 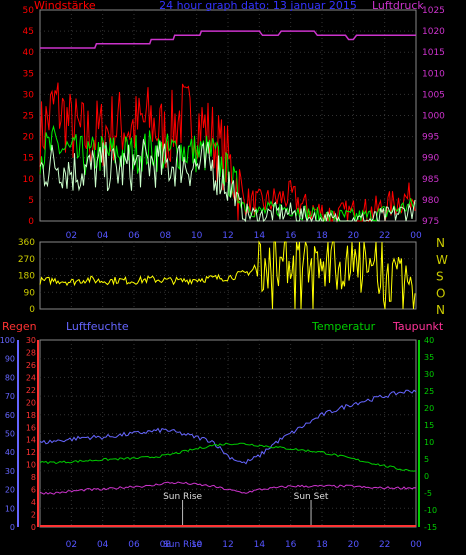 What do you see at coordinates (291, 545) in the screenshot?
I see `climate-x-tick-8: 16` at bounding box center [291, 545].